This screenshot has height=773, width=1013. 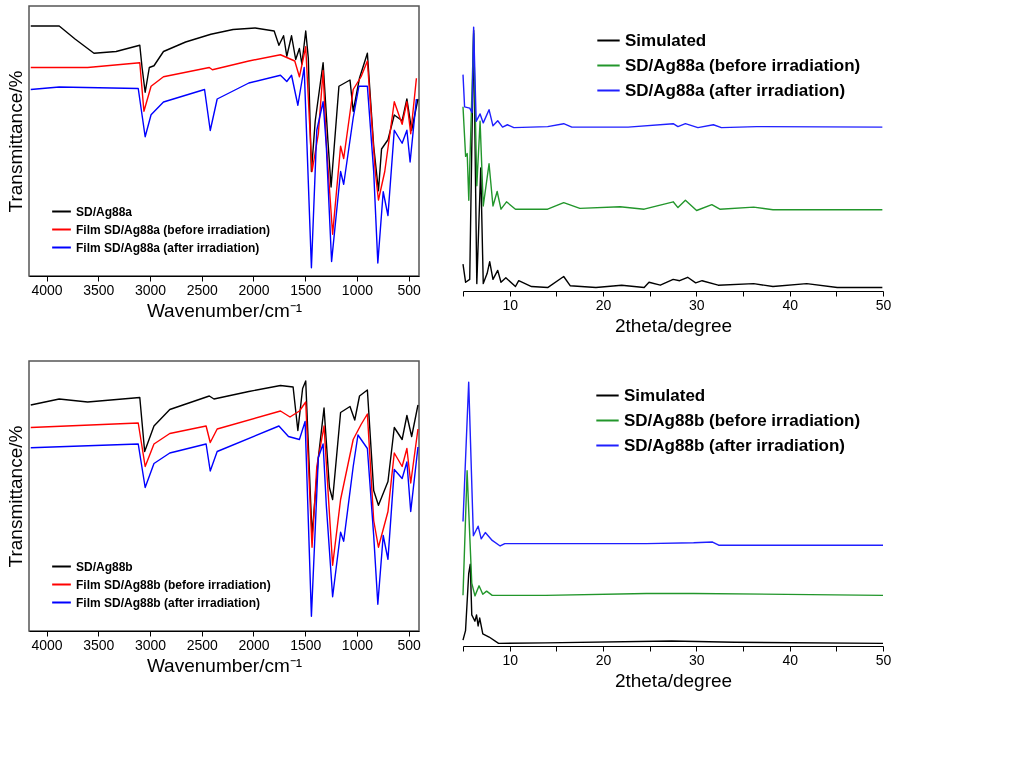 What do you see at coordinates (168, 602) in the screenshot?
I see `legend-label: Film SD/Ag88b (after irradiation)` at bounding box center [168, 602].